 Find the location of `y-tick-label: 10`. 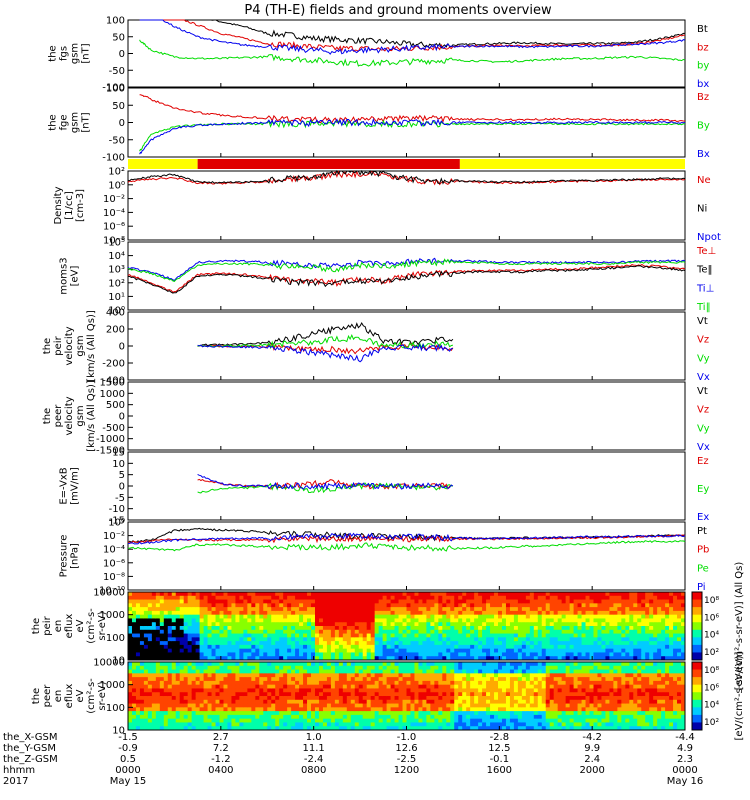

y-tick-label: 10 is located at coordinates (118, 464).